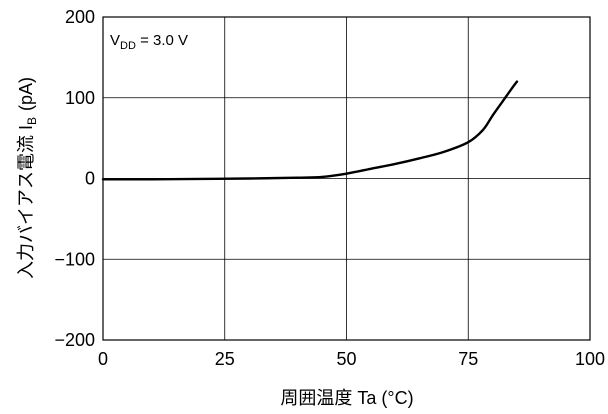 This screenshot has height=414, width=608. I want to click on x-axis-label: 周囲温度 Ta (°C), so click(346, 398).